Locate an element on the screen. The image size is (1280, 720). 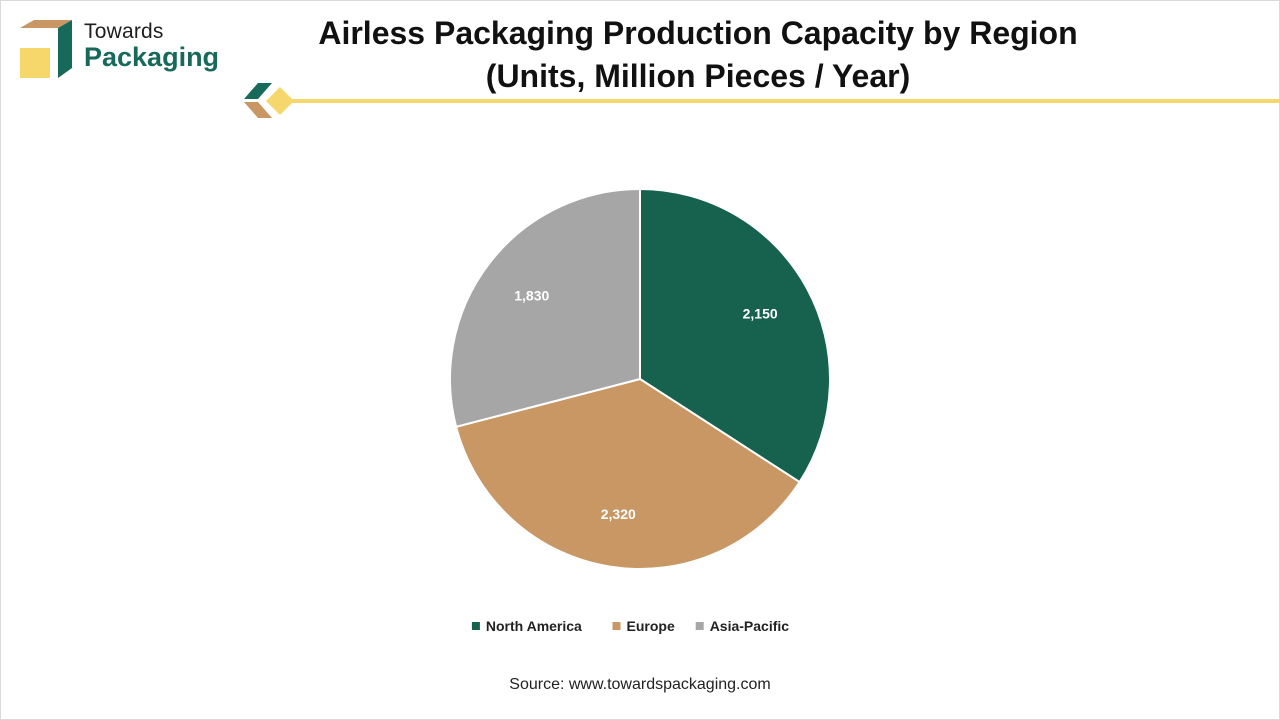
data-label-asia-pacific: 1,830 is located at coordinates (531, 295).